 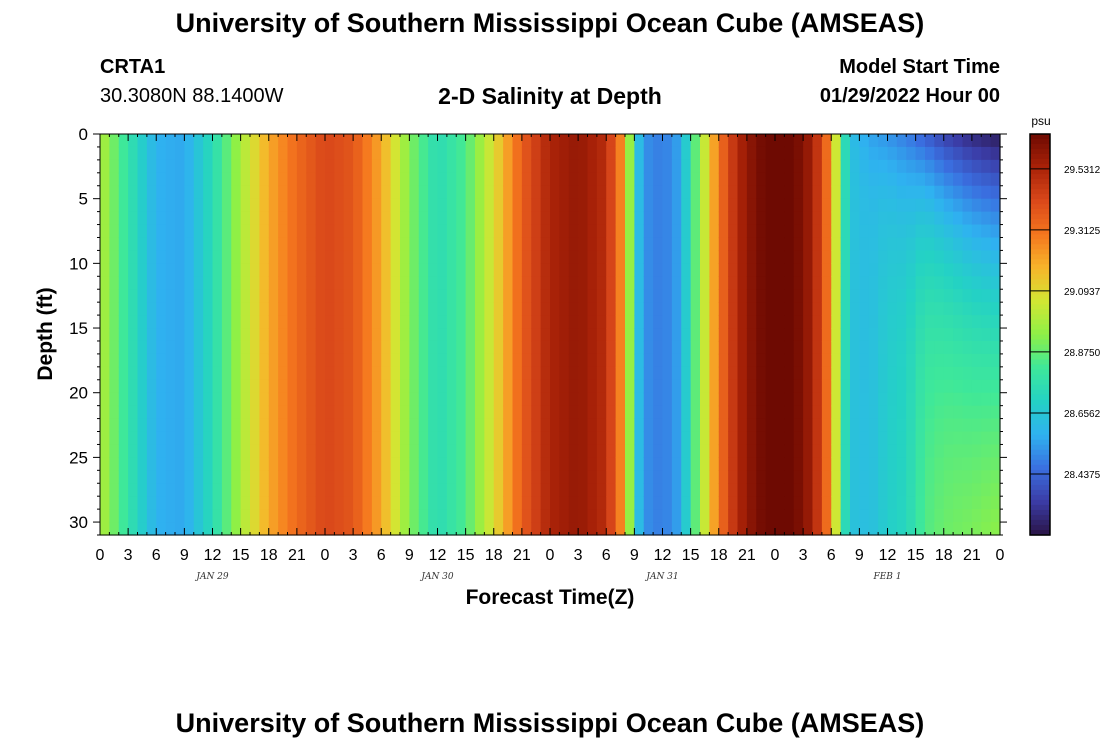 I want to click on x-tick-label: 12, so click(x=663, y=555).